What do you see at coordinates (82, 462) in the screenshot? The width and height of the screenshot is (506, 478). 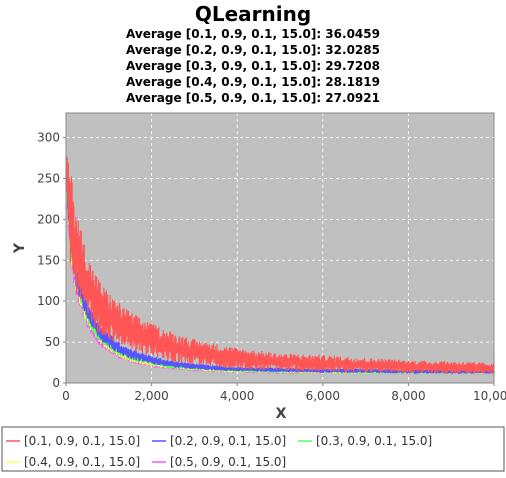 I see `legend-label: [0.4, 0.9, 0.1, 15.0]` at bounding box center [82, 462].